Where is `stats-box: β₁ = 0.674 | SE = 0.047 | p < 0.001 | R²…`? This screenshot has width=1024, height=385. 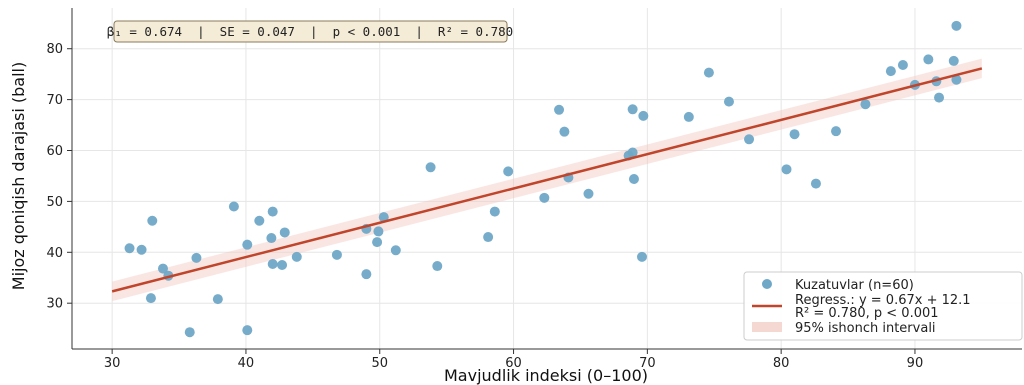 stats-box: β₁ = 0.674 | SE = 0.047 | p < 0.001 | R²… is located at coordinates (310, 31).